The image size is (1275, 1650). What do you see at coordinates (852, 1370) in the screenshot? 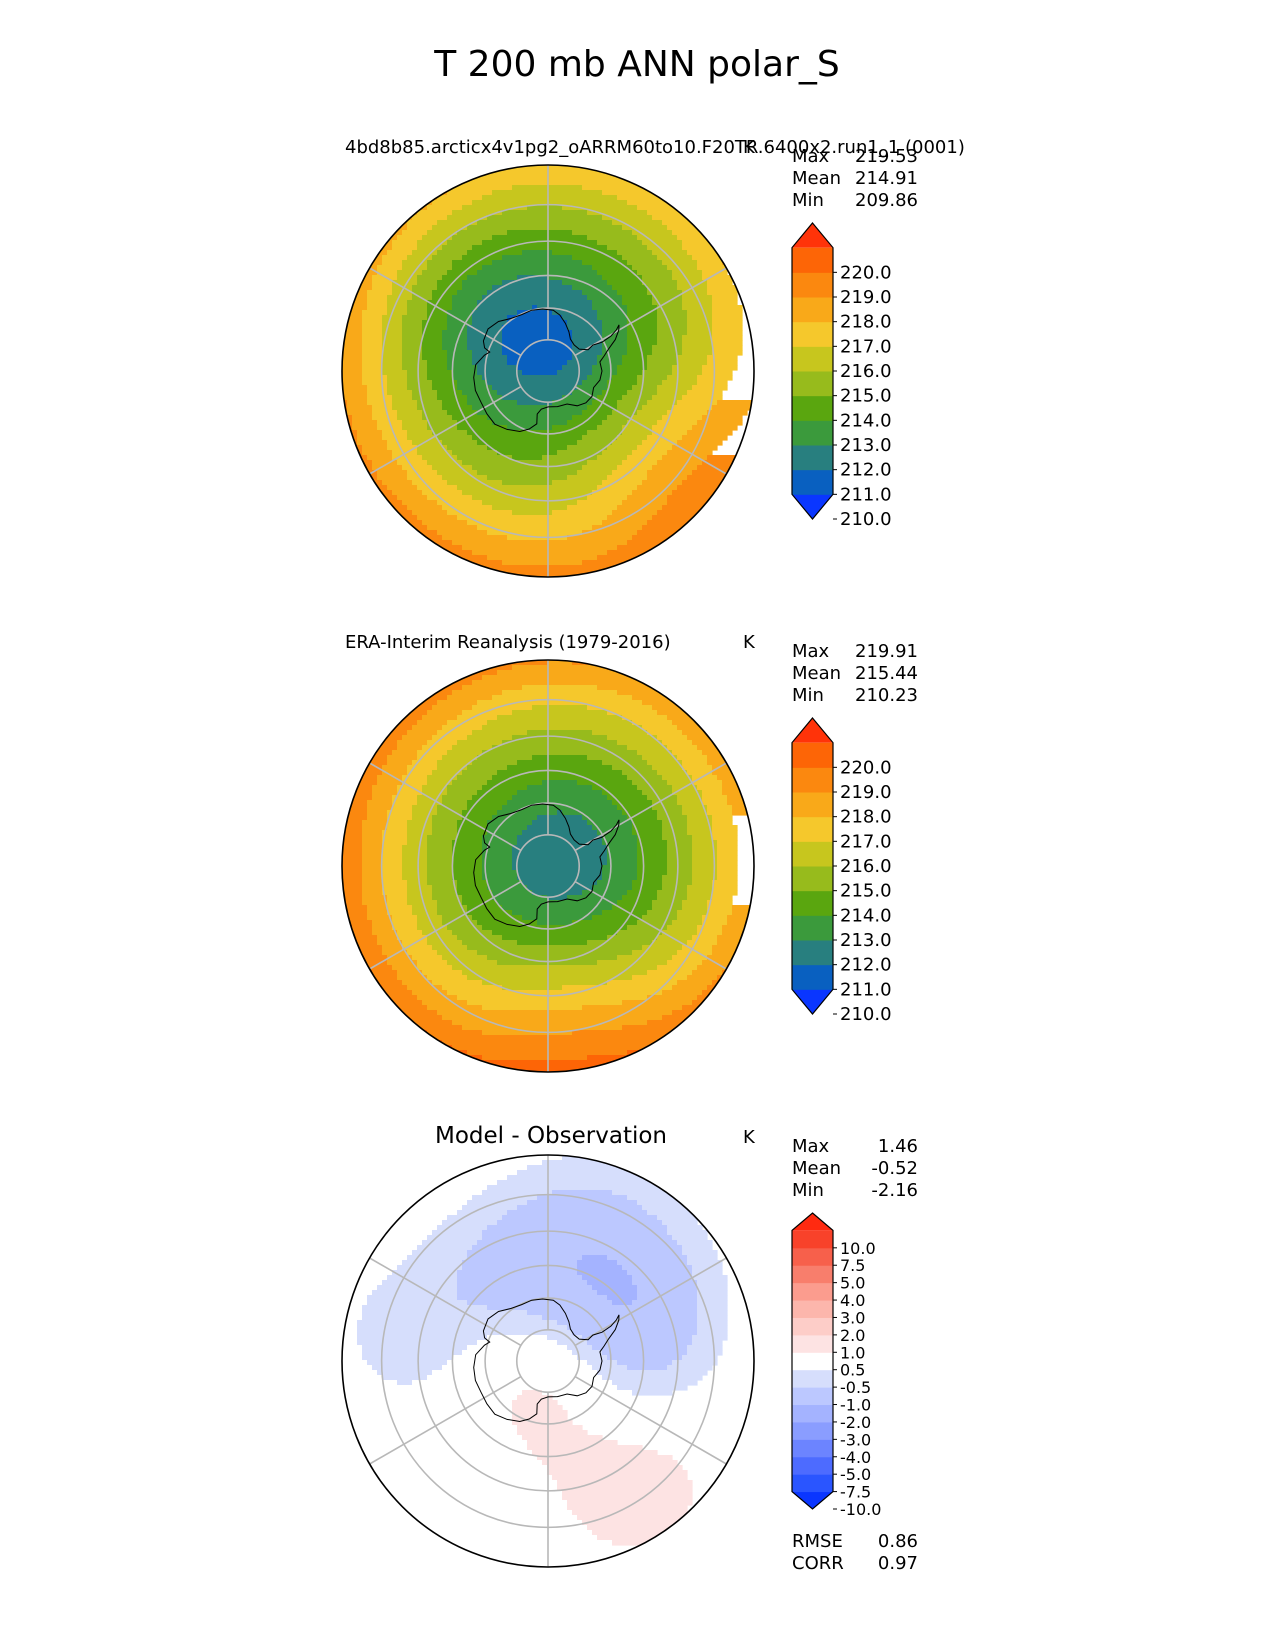
I see `colorbar-tick-label: 0.5` at bounding box center [852, 1370].